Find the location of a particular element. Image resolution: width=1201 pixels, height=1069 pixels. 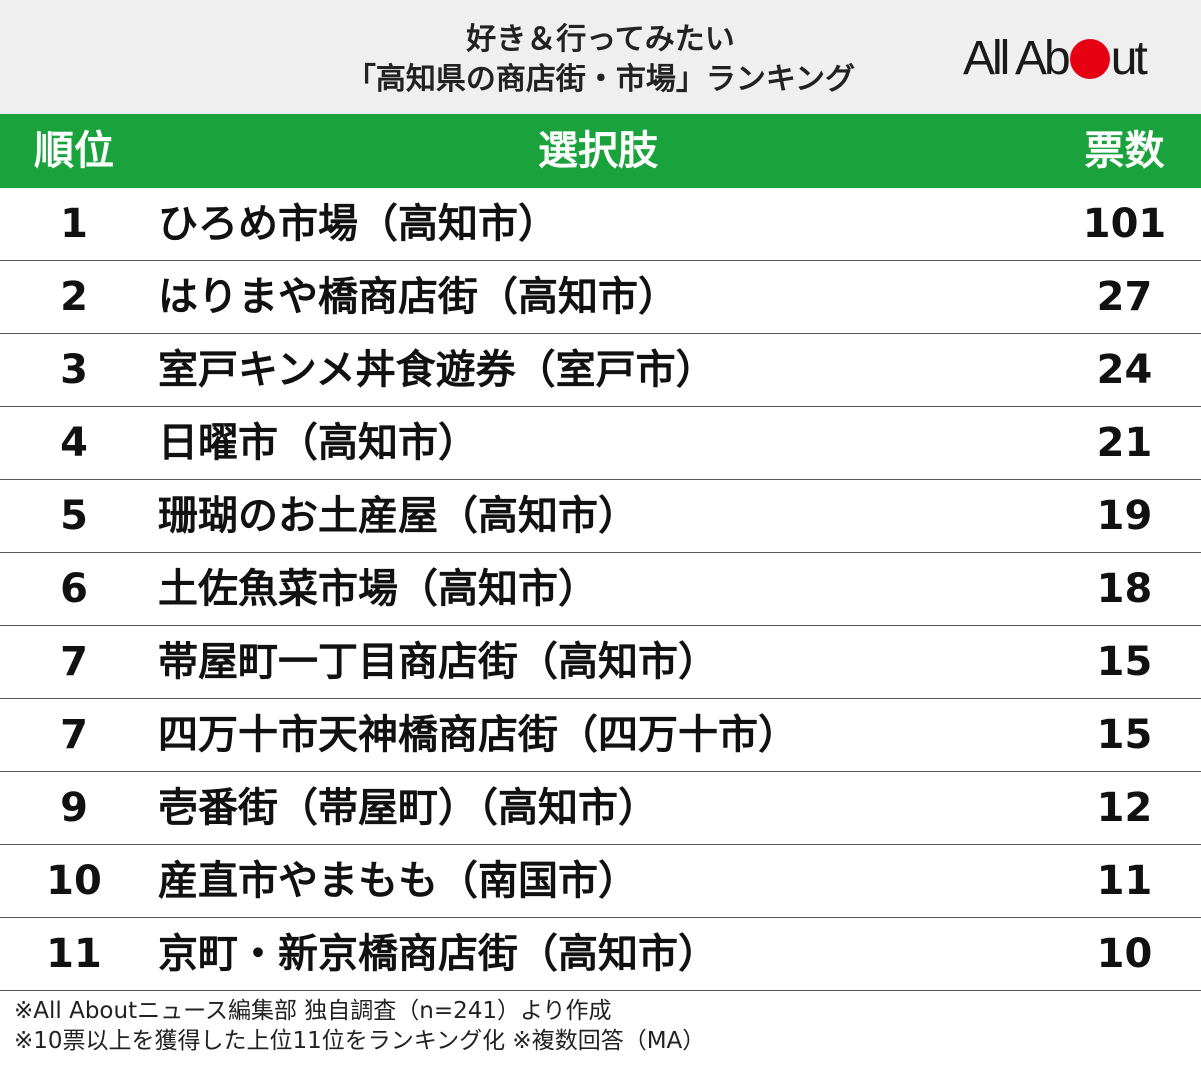

votes-cell: 101 is located at coordinates (1124, 224).